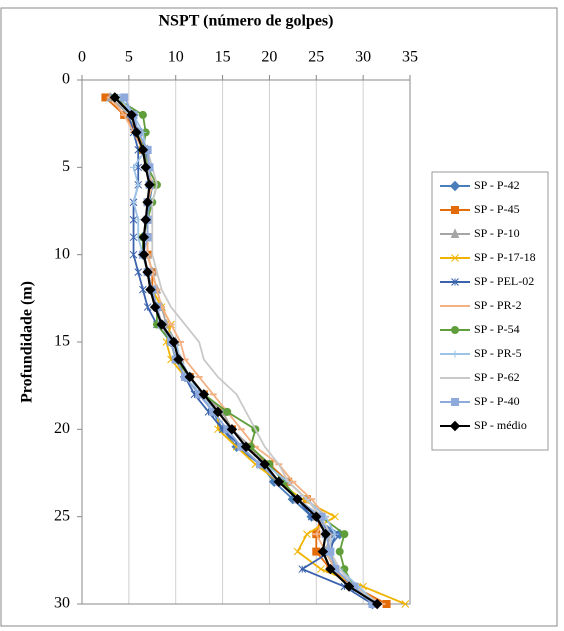 The image size is (564, 631). What do you see at coordinates (497, 377) in the screenshot?
I see `legend-label: SP - P-62` at bounding box center [497, 377].